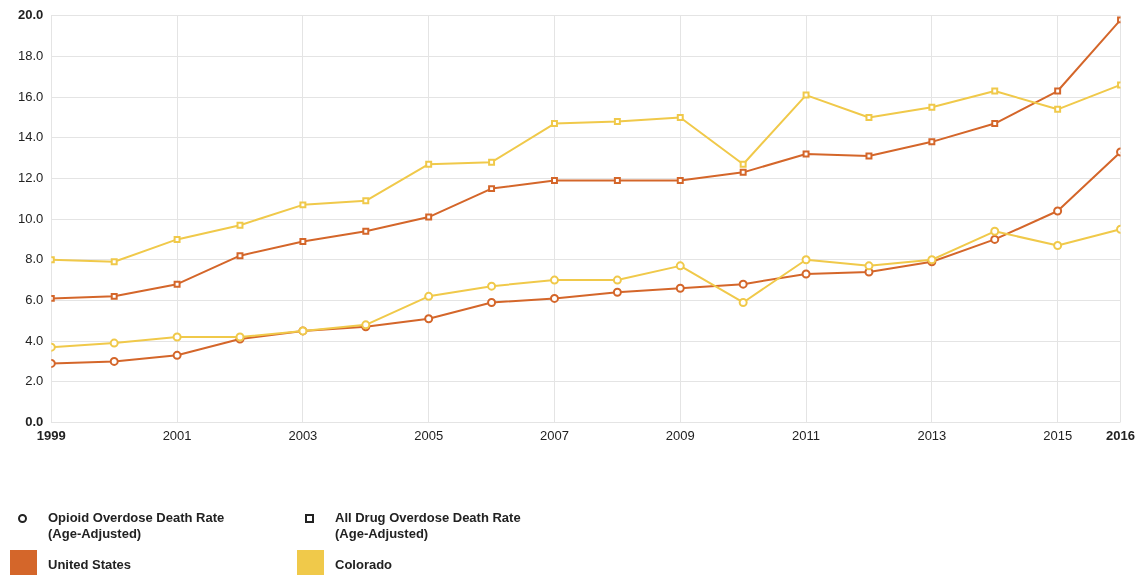  Describe the element at coordinates (1058, 435) in the screenshot. I see `x-tick-label: 2015` at that location.